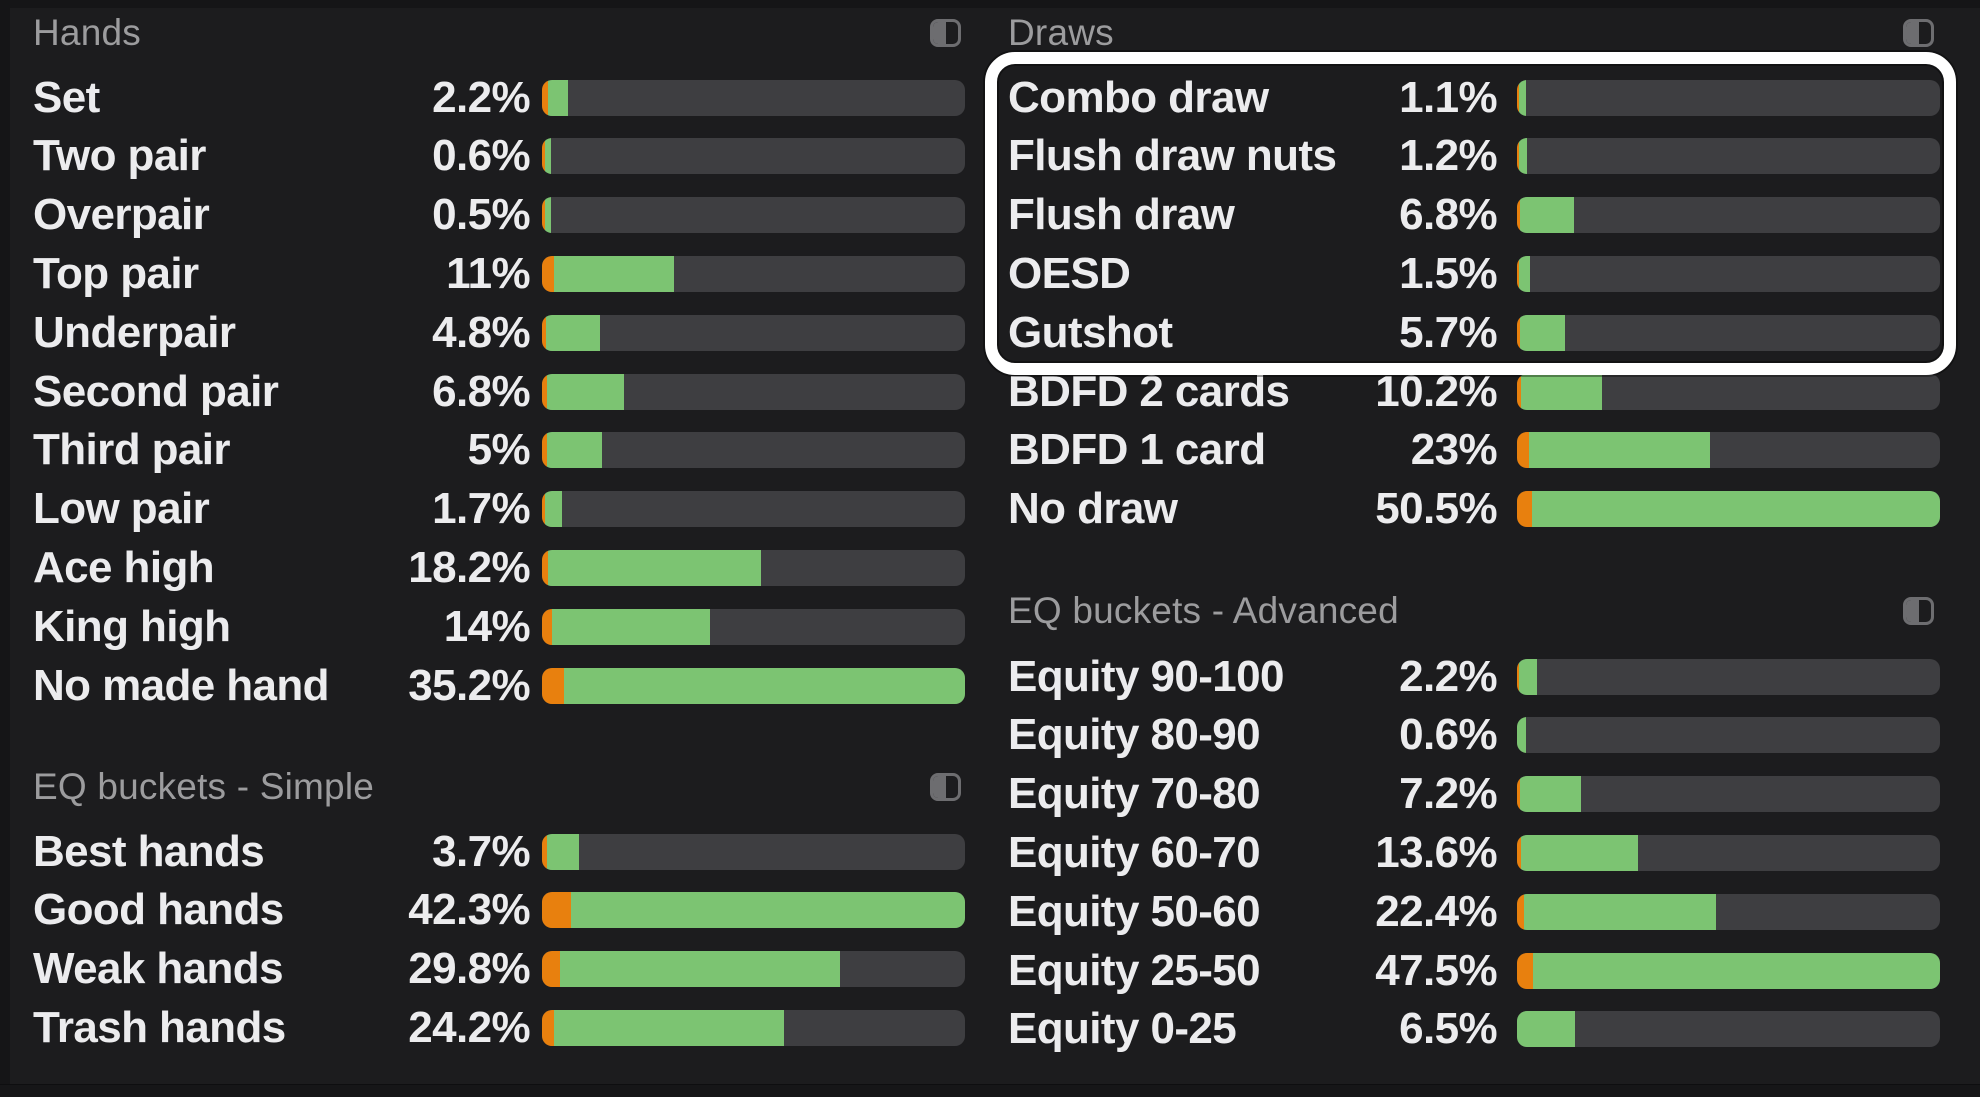 This screenshot has width=1980, height=1097. I want to click on stat-row-overpair: Overpair 0.5%, so click(500, 215).